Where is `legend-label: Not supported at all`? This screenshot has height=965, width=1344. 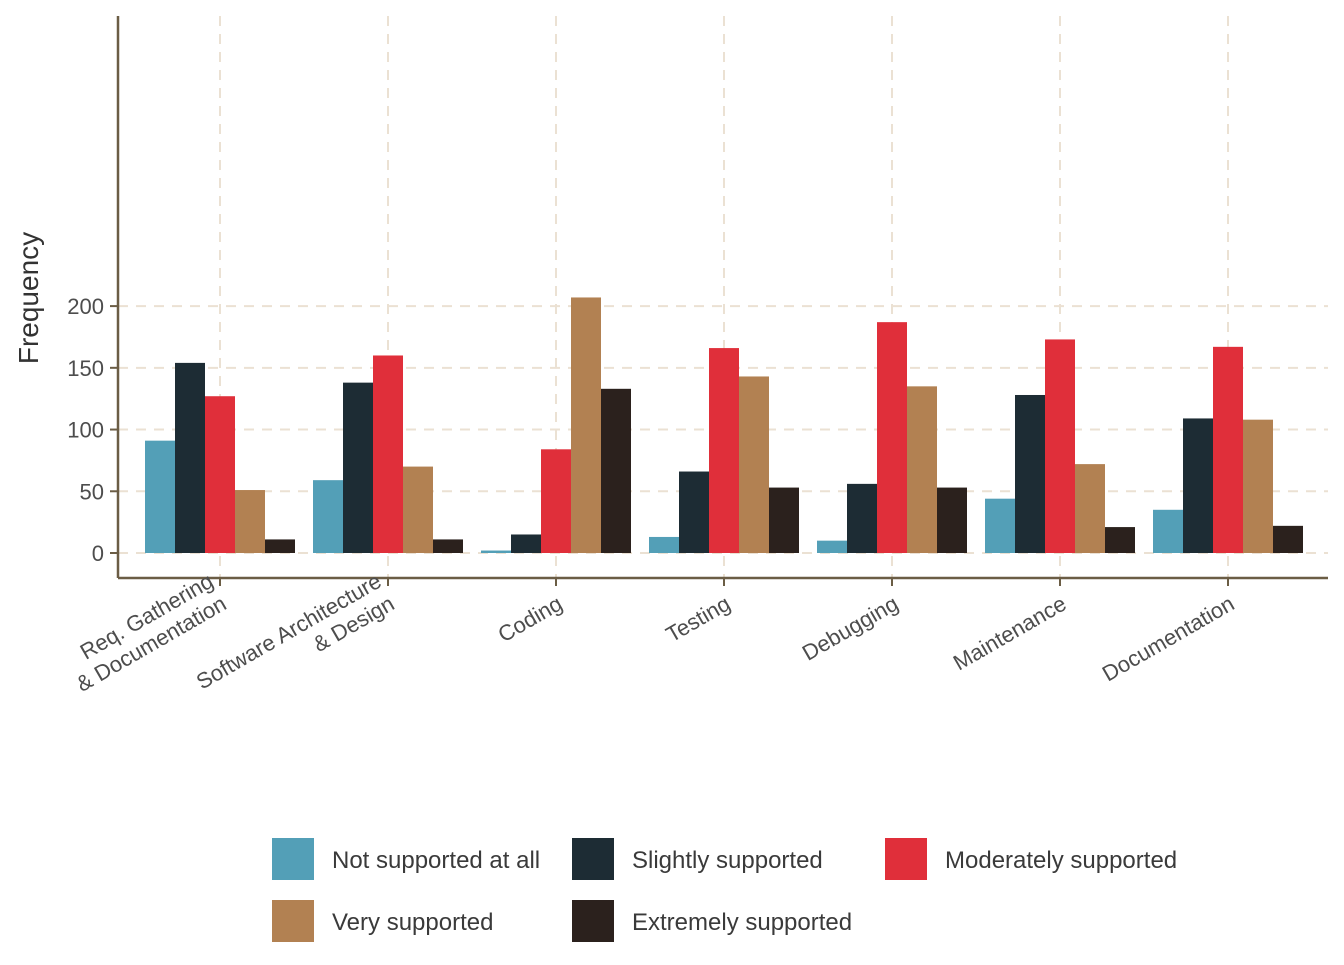
legend-label: Not supported at all is located at coordinates (436, 860).